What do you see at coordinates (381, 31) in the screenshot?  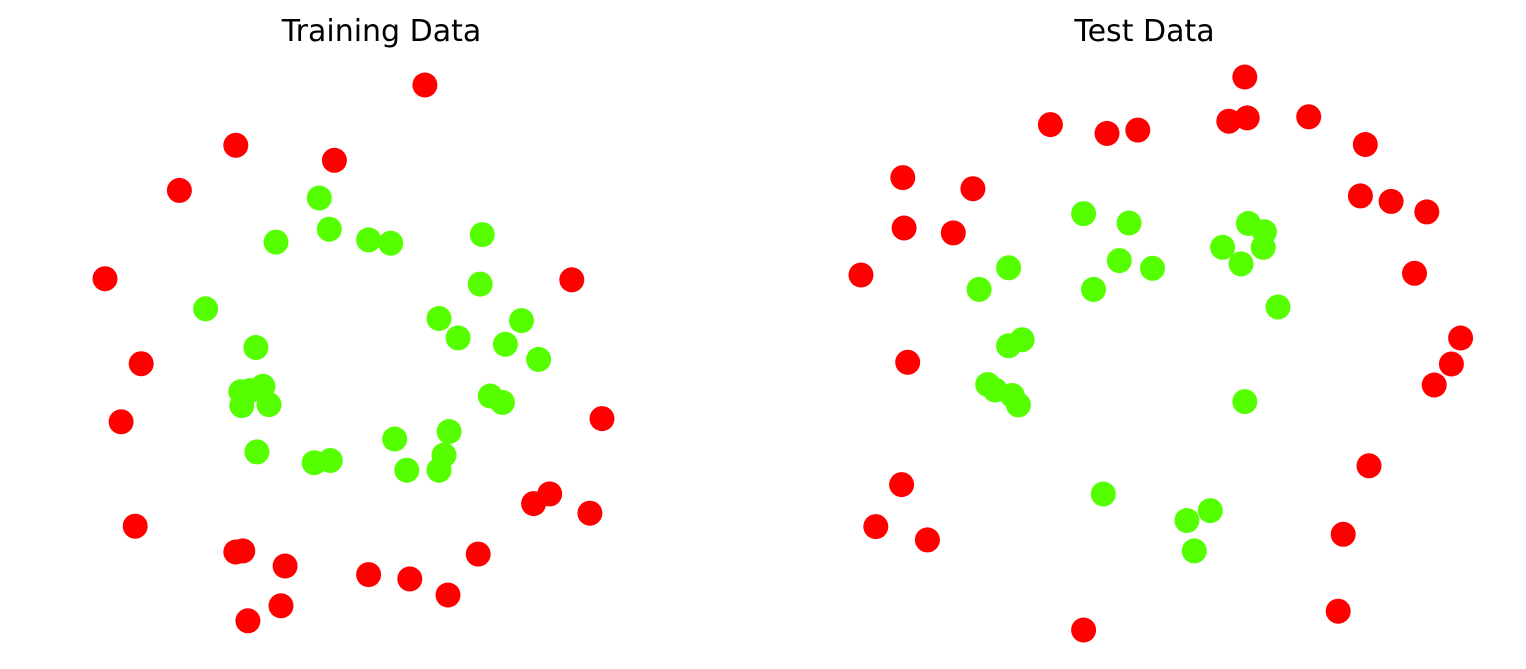 I see `training-title: Training Data` at bounding box center [381, 31].